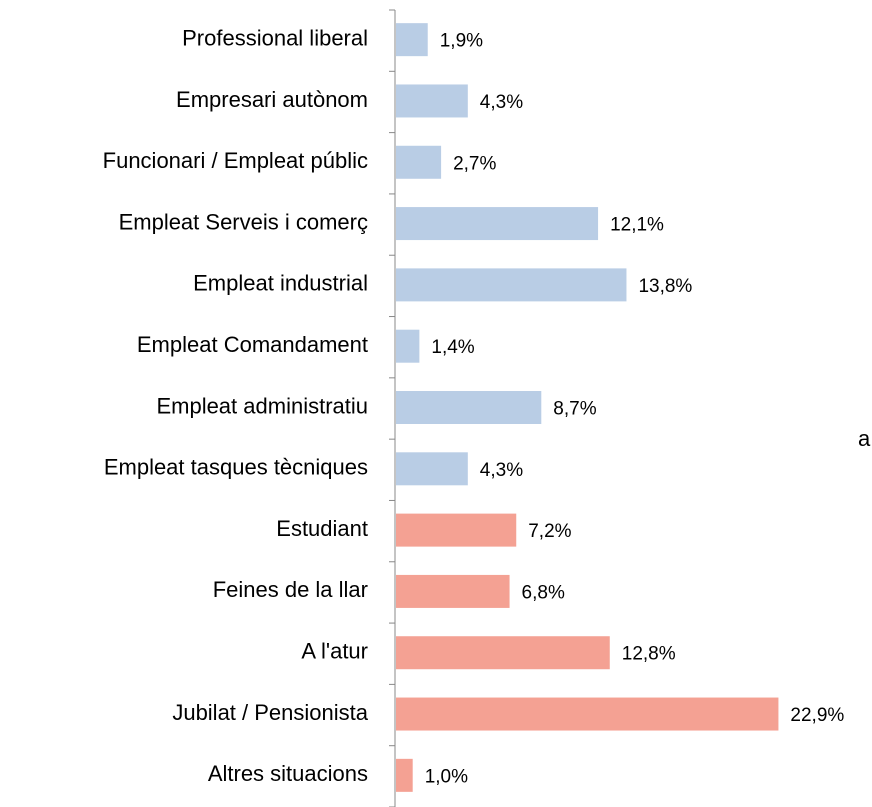 The image size is (872, 807). I want to click on category-label: Professional liberal, so click(275, 37).